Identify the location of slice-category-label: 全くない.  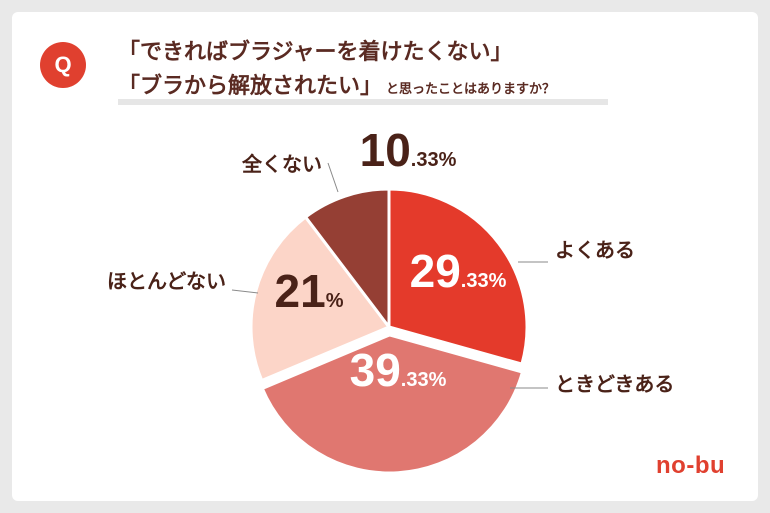
(281, 164).